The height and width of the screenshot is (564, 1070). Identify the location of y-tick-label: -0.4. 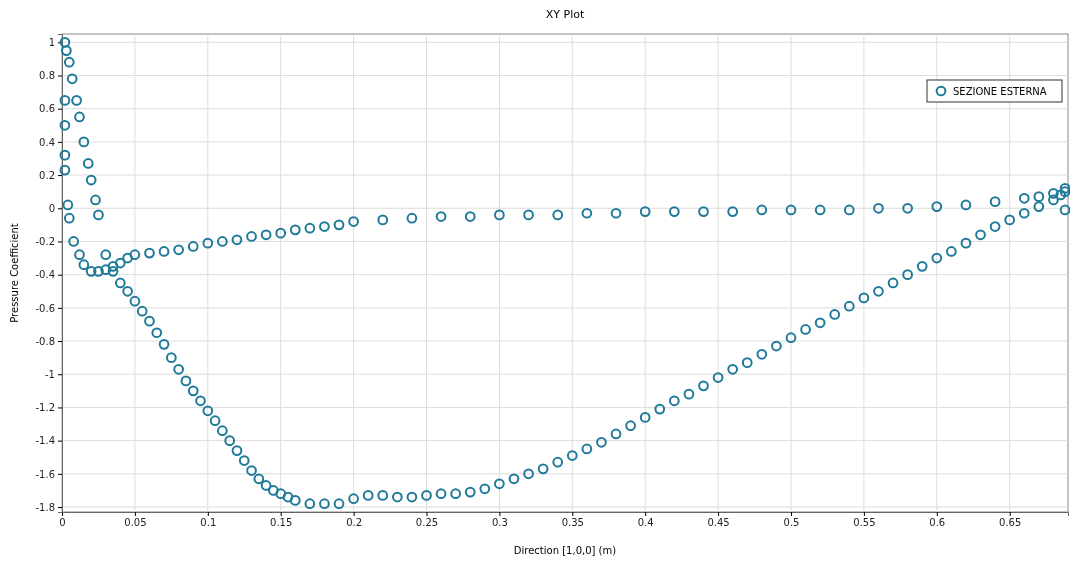
(45, 275).